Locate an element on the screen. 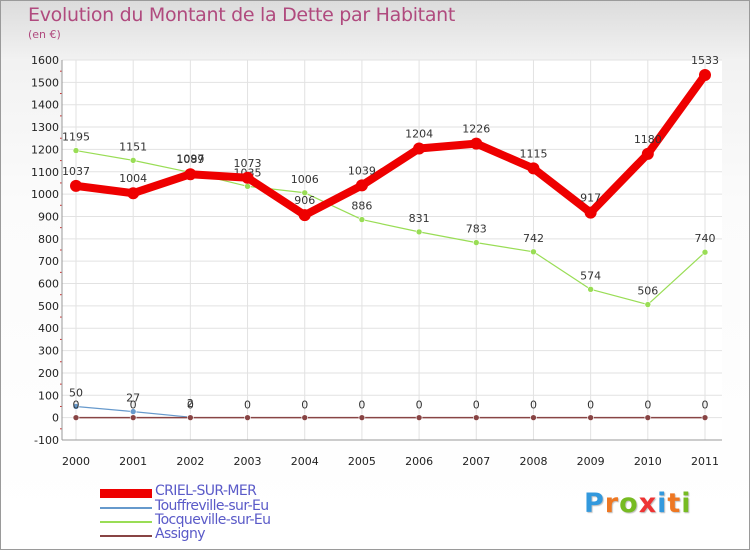 The height and width of the screenshot is (550, 750). data-label-criel-sur-mer: 1533 is located at coordinates (705, 60).